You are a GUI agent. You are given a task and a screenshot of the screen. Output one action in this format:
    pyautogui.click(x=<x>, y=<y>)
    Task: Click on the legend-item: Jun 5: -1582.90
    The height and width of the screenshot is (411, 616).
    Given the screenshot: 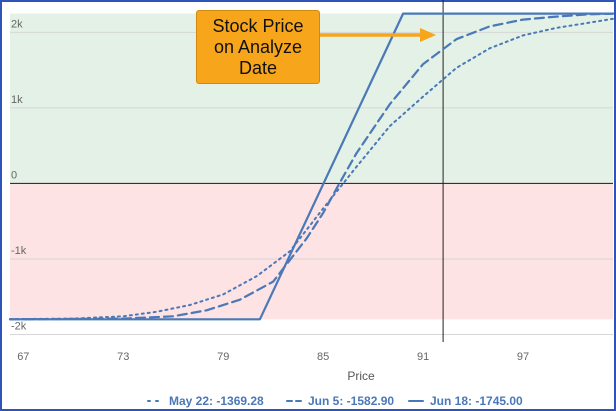 What is the action you would take?
    pyautogui.click(x=351, y=401)
    